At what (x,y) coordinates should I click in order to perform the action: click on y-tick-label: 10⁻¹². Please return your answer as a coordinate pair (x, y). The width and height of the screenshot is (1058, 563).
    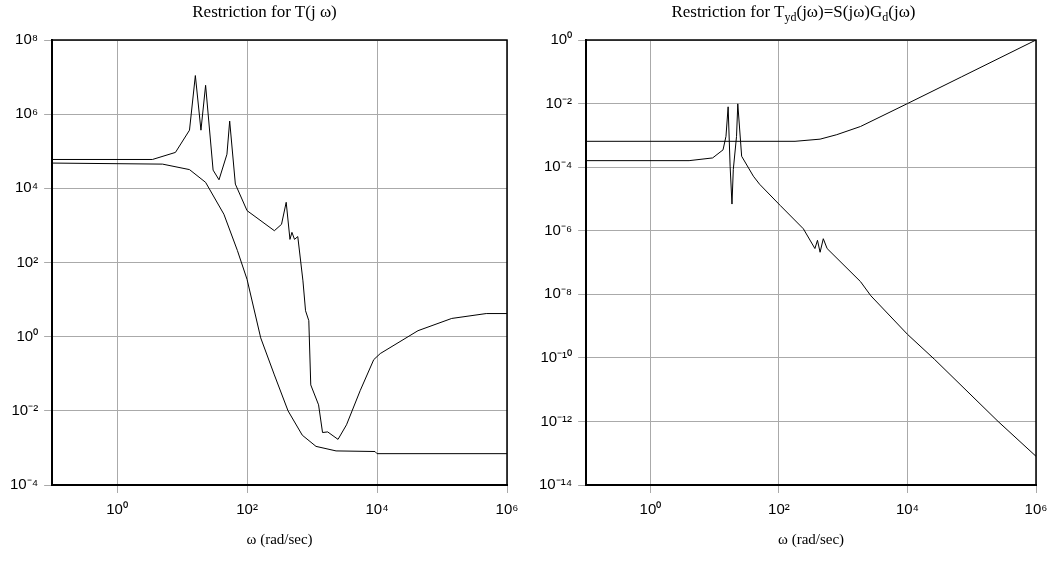
    Looking at the image, I should click on (556, 420).